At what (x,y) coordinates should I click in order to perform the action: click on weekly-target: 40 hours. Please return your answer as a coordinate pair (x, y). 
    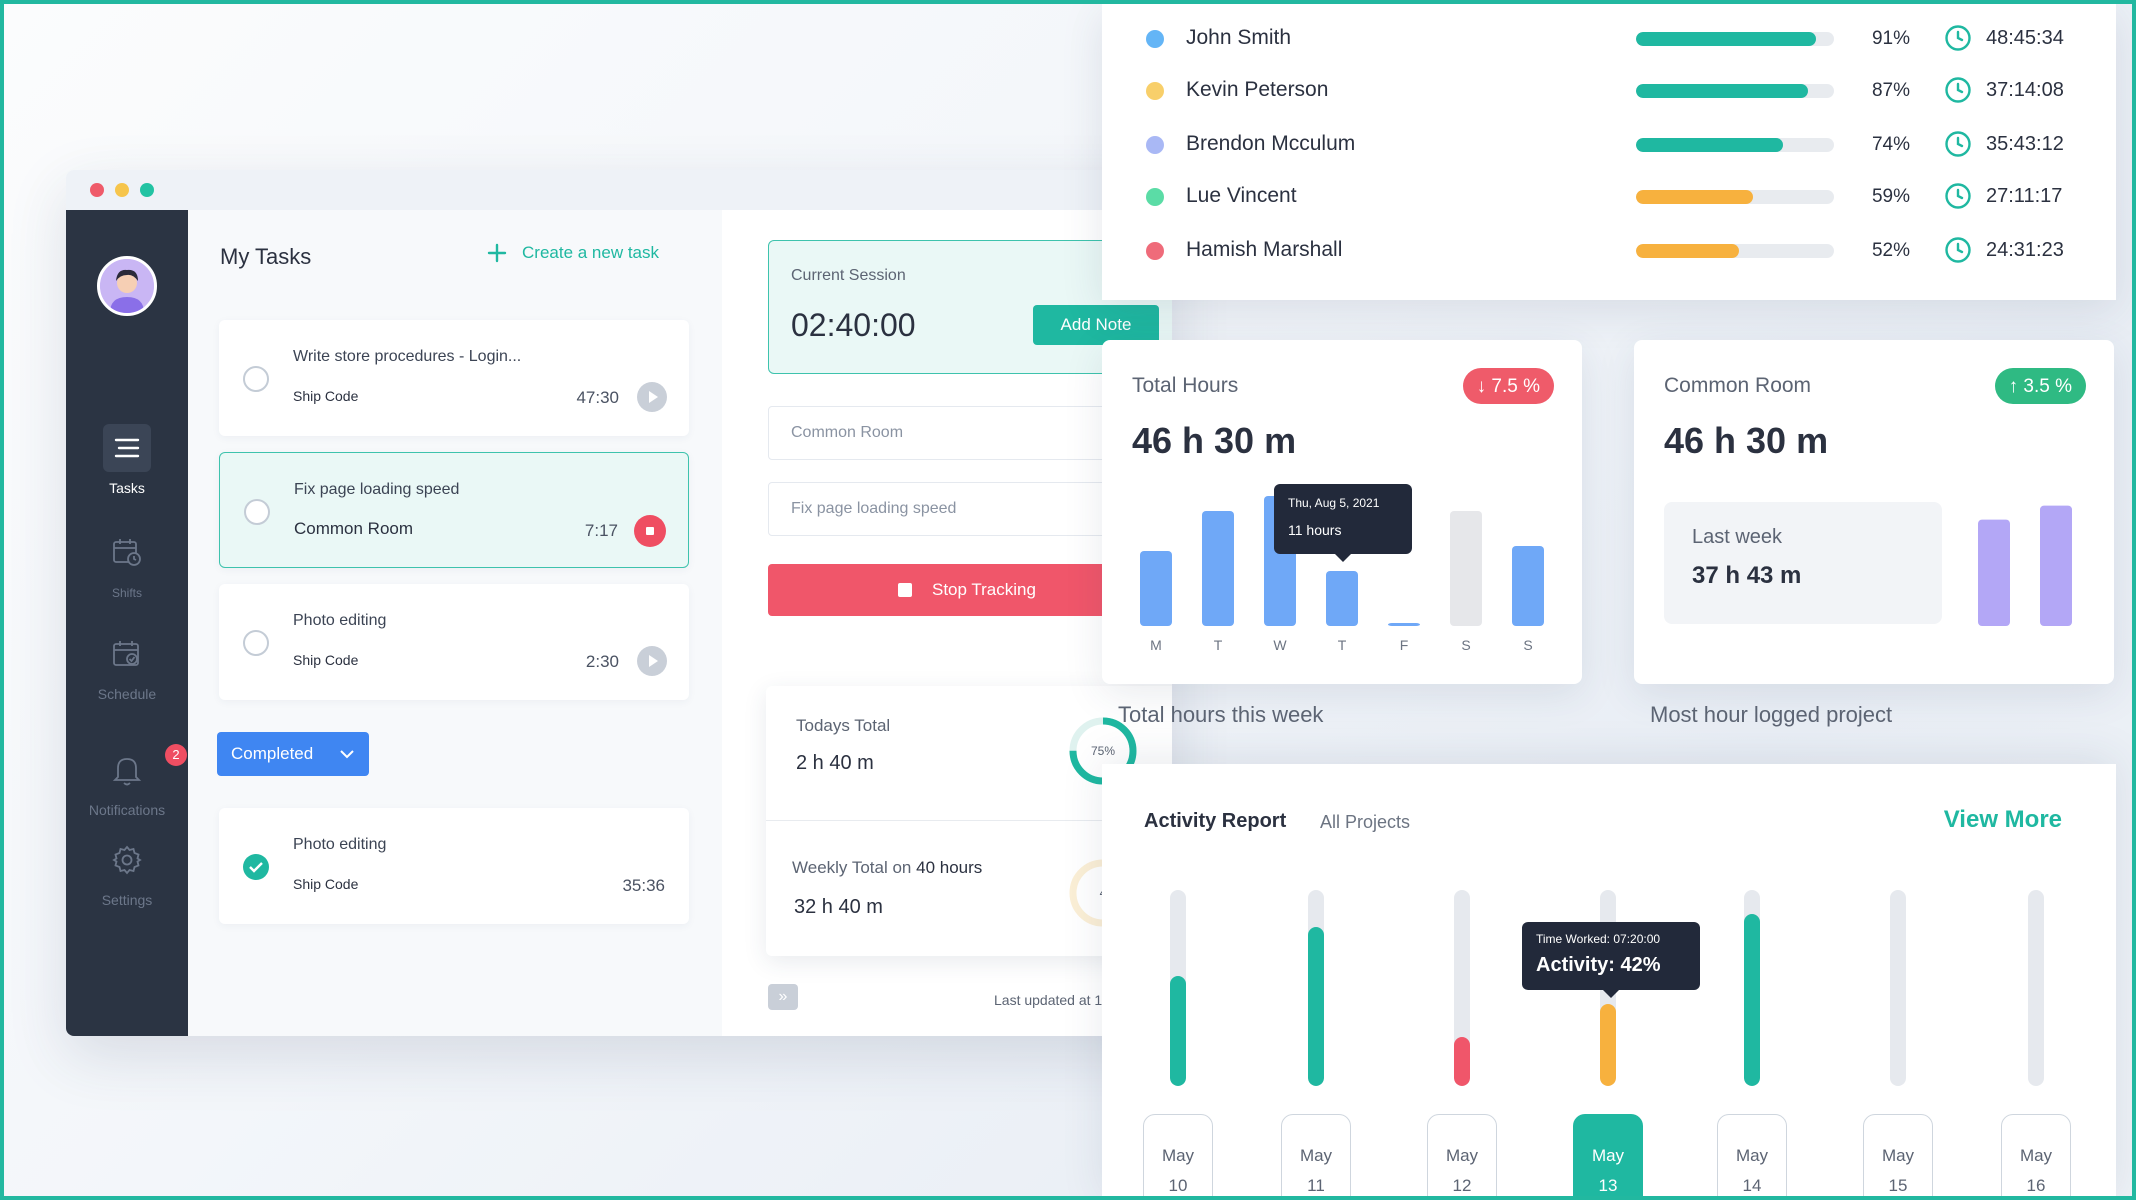
    Looking at the image, I should click on (949, 867).